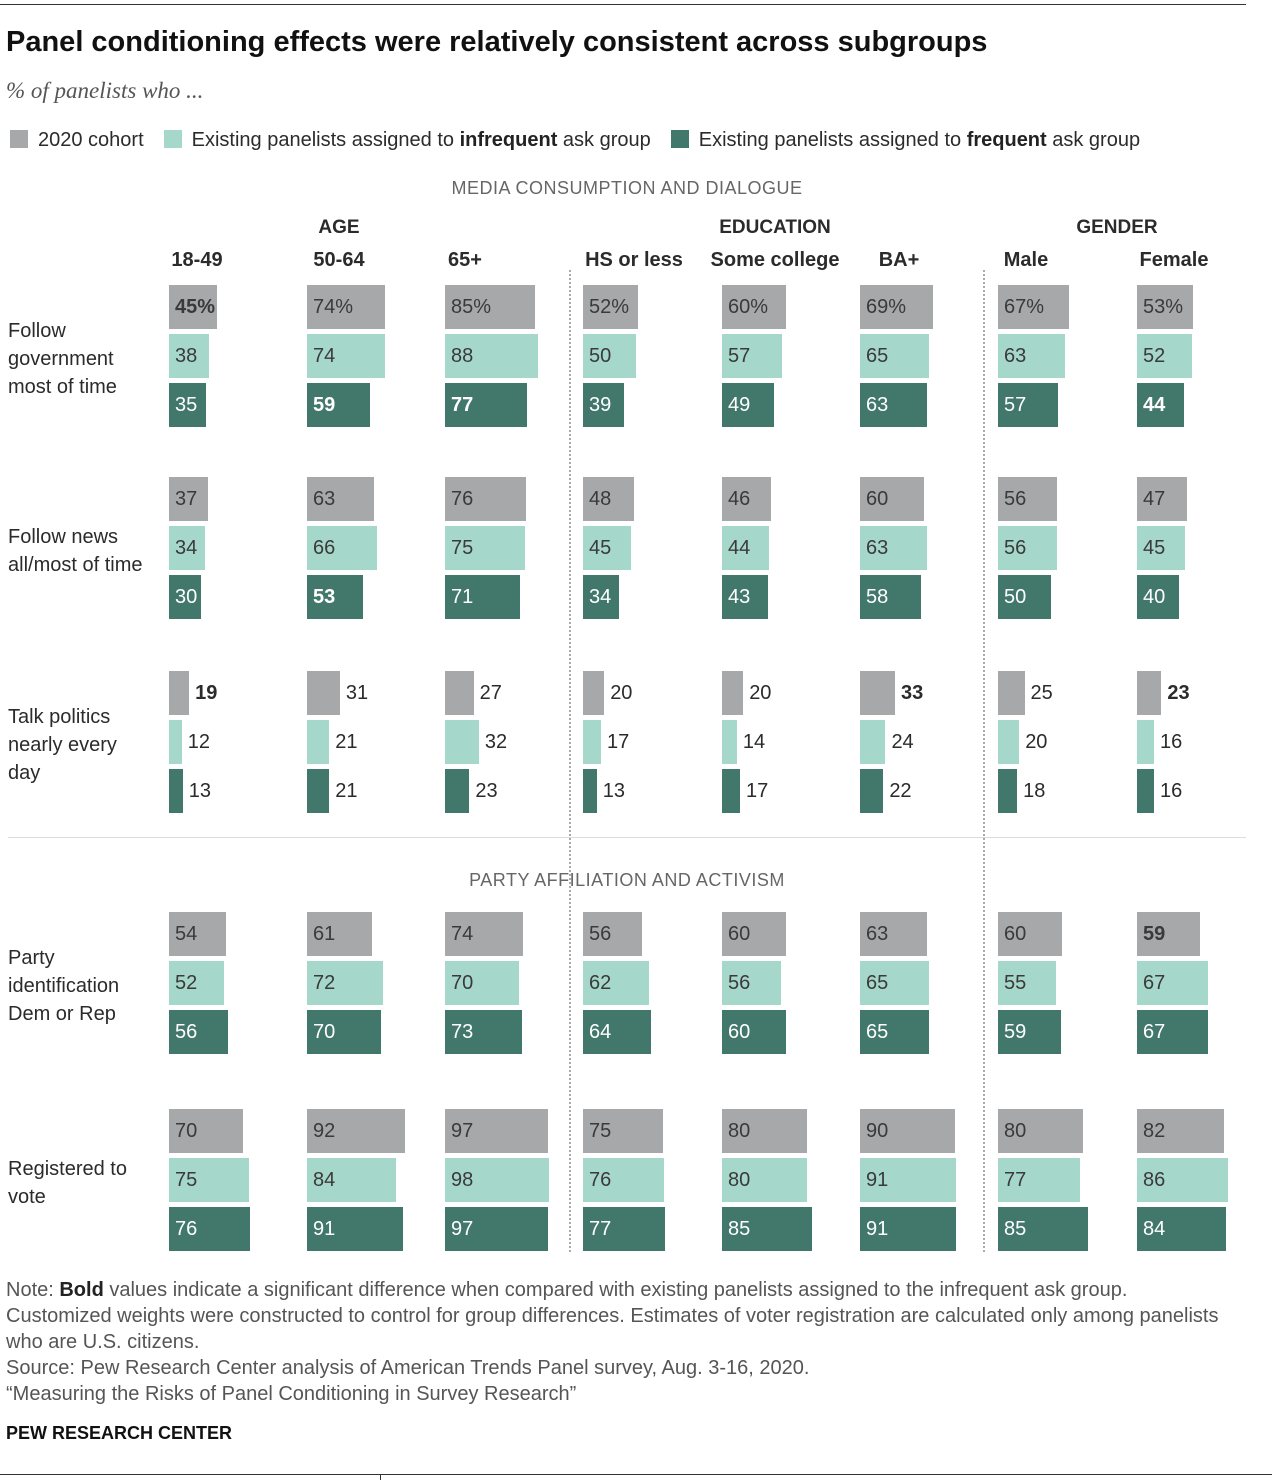 This screenshot has height=1480, width=1272. I want to click on value-label: 52, so click(1154, 356).